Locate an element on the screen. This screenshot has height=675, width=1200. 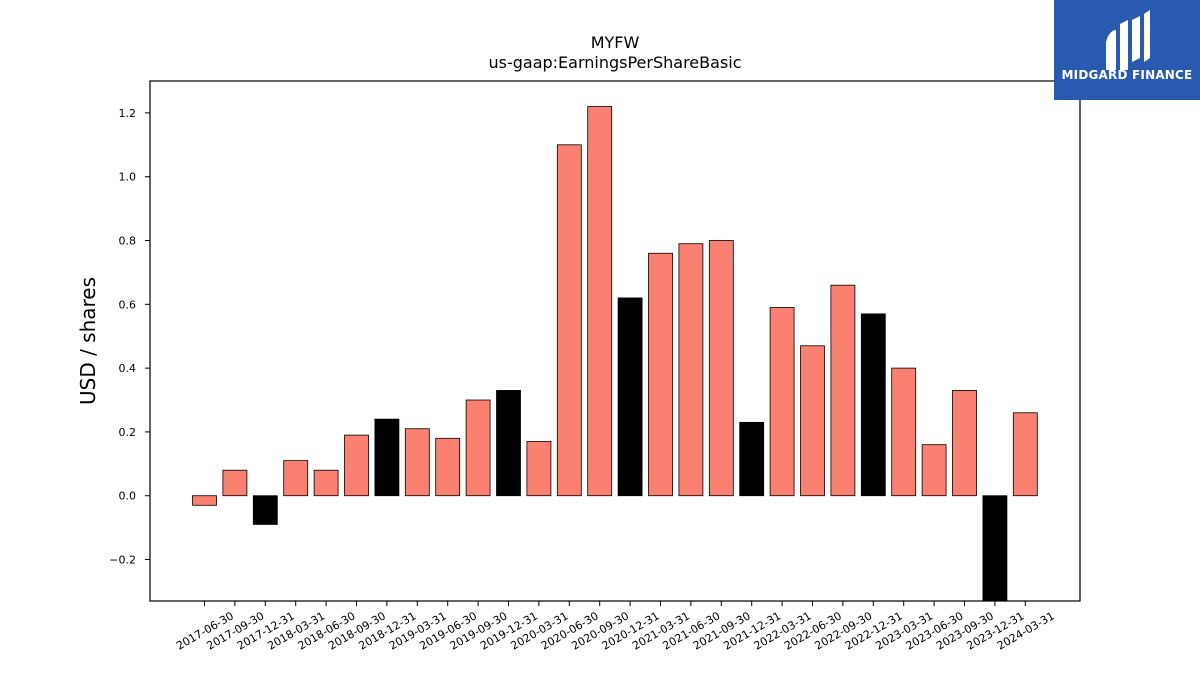
y-axis-label: USD / shares is located at coordinates (88, 341).